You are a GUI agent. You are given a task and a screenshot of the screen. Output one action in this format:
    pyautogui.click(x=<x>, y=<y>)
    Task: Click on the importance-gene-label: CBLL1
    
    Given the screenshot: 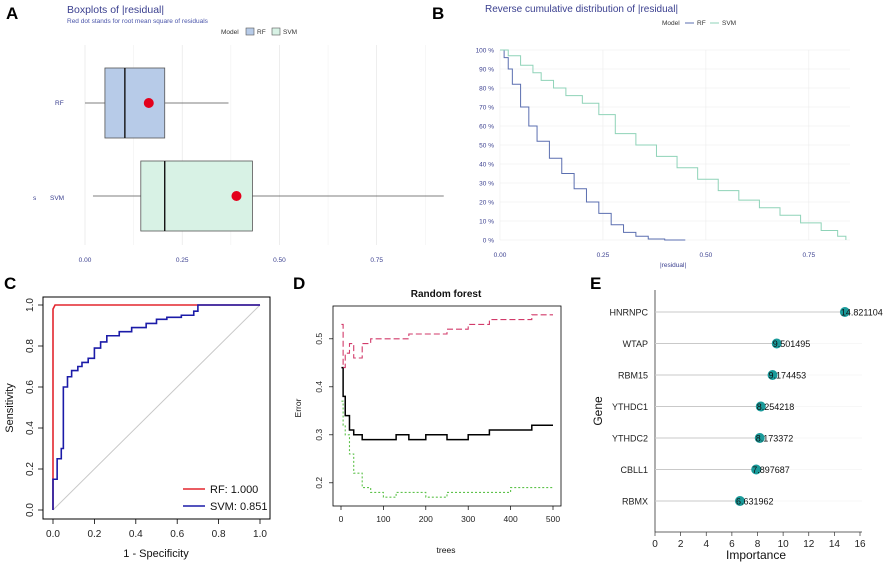 What is the action you would take?
    pyautogui.click(x=634, y=470)
    